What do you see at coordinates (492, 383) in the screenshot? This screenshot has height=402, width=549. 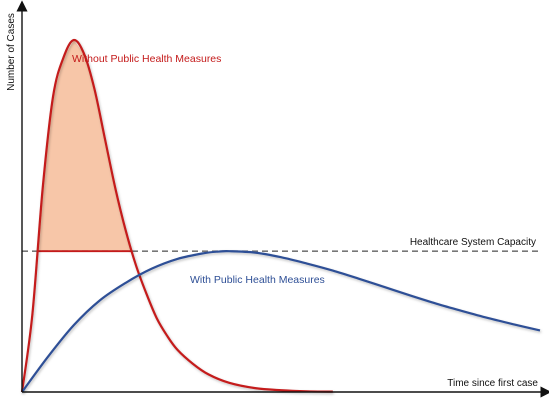 I see `x-axis-label: Time since first case` at bounding box center [492, 383].